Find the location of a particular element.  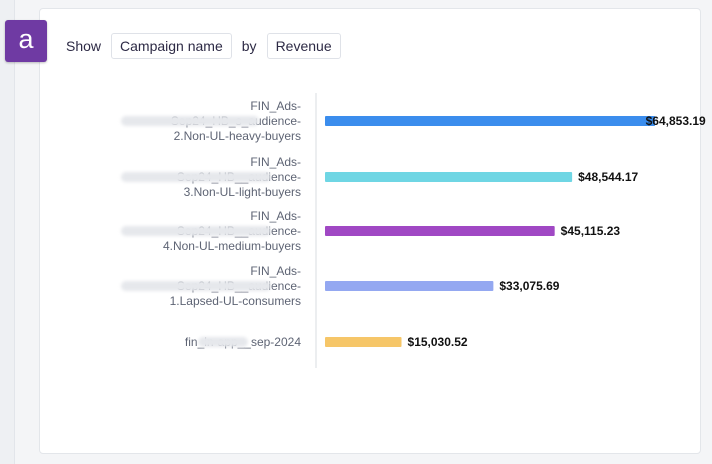

value-label-2: $48,544.17 is located at coordinates (608, 177).